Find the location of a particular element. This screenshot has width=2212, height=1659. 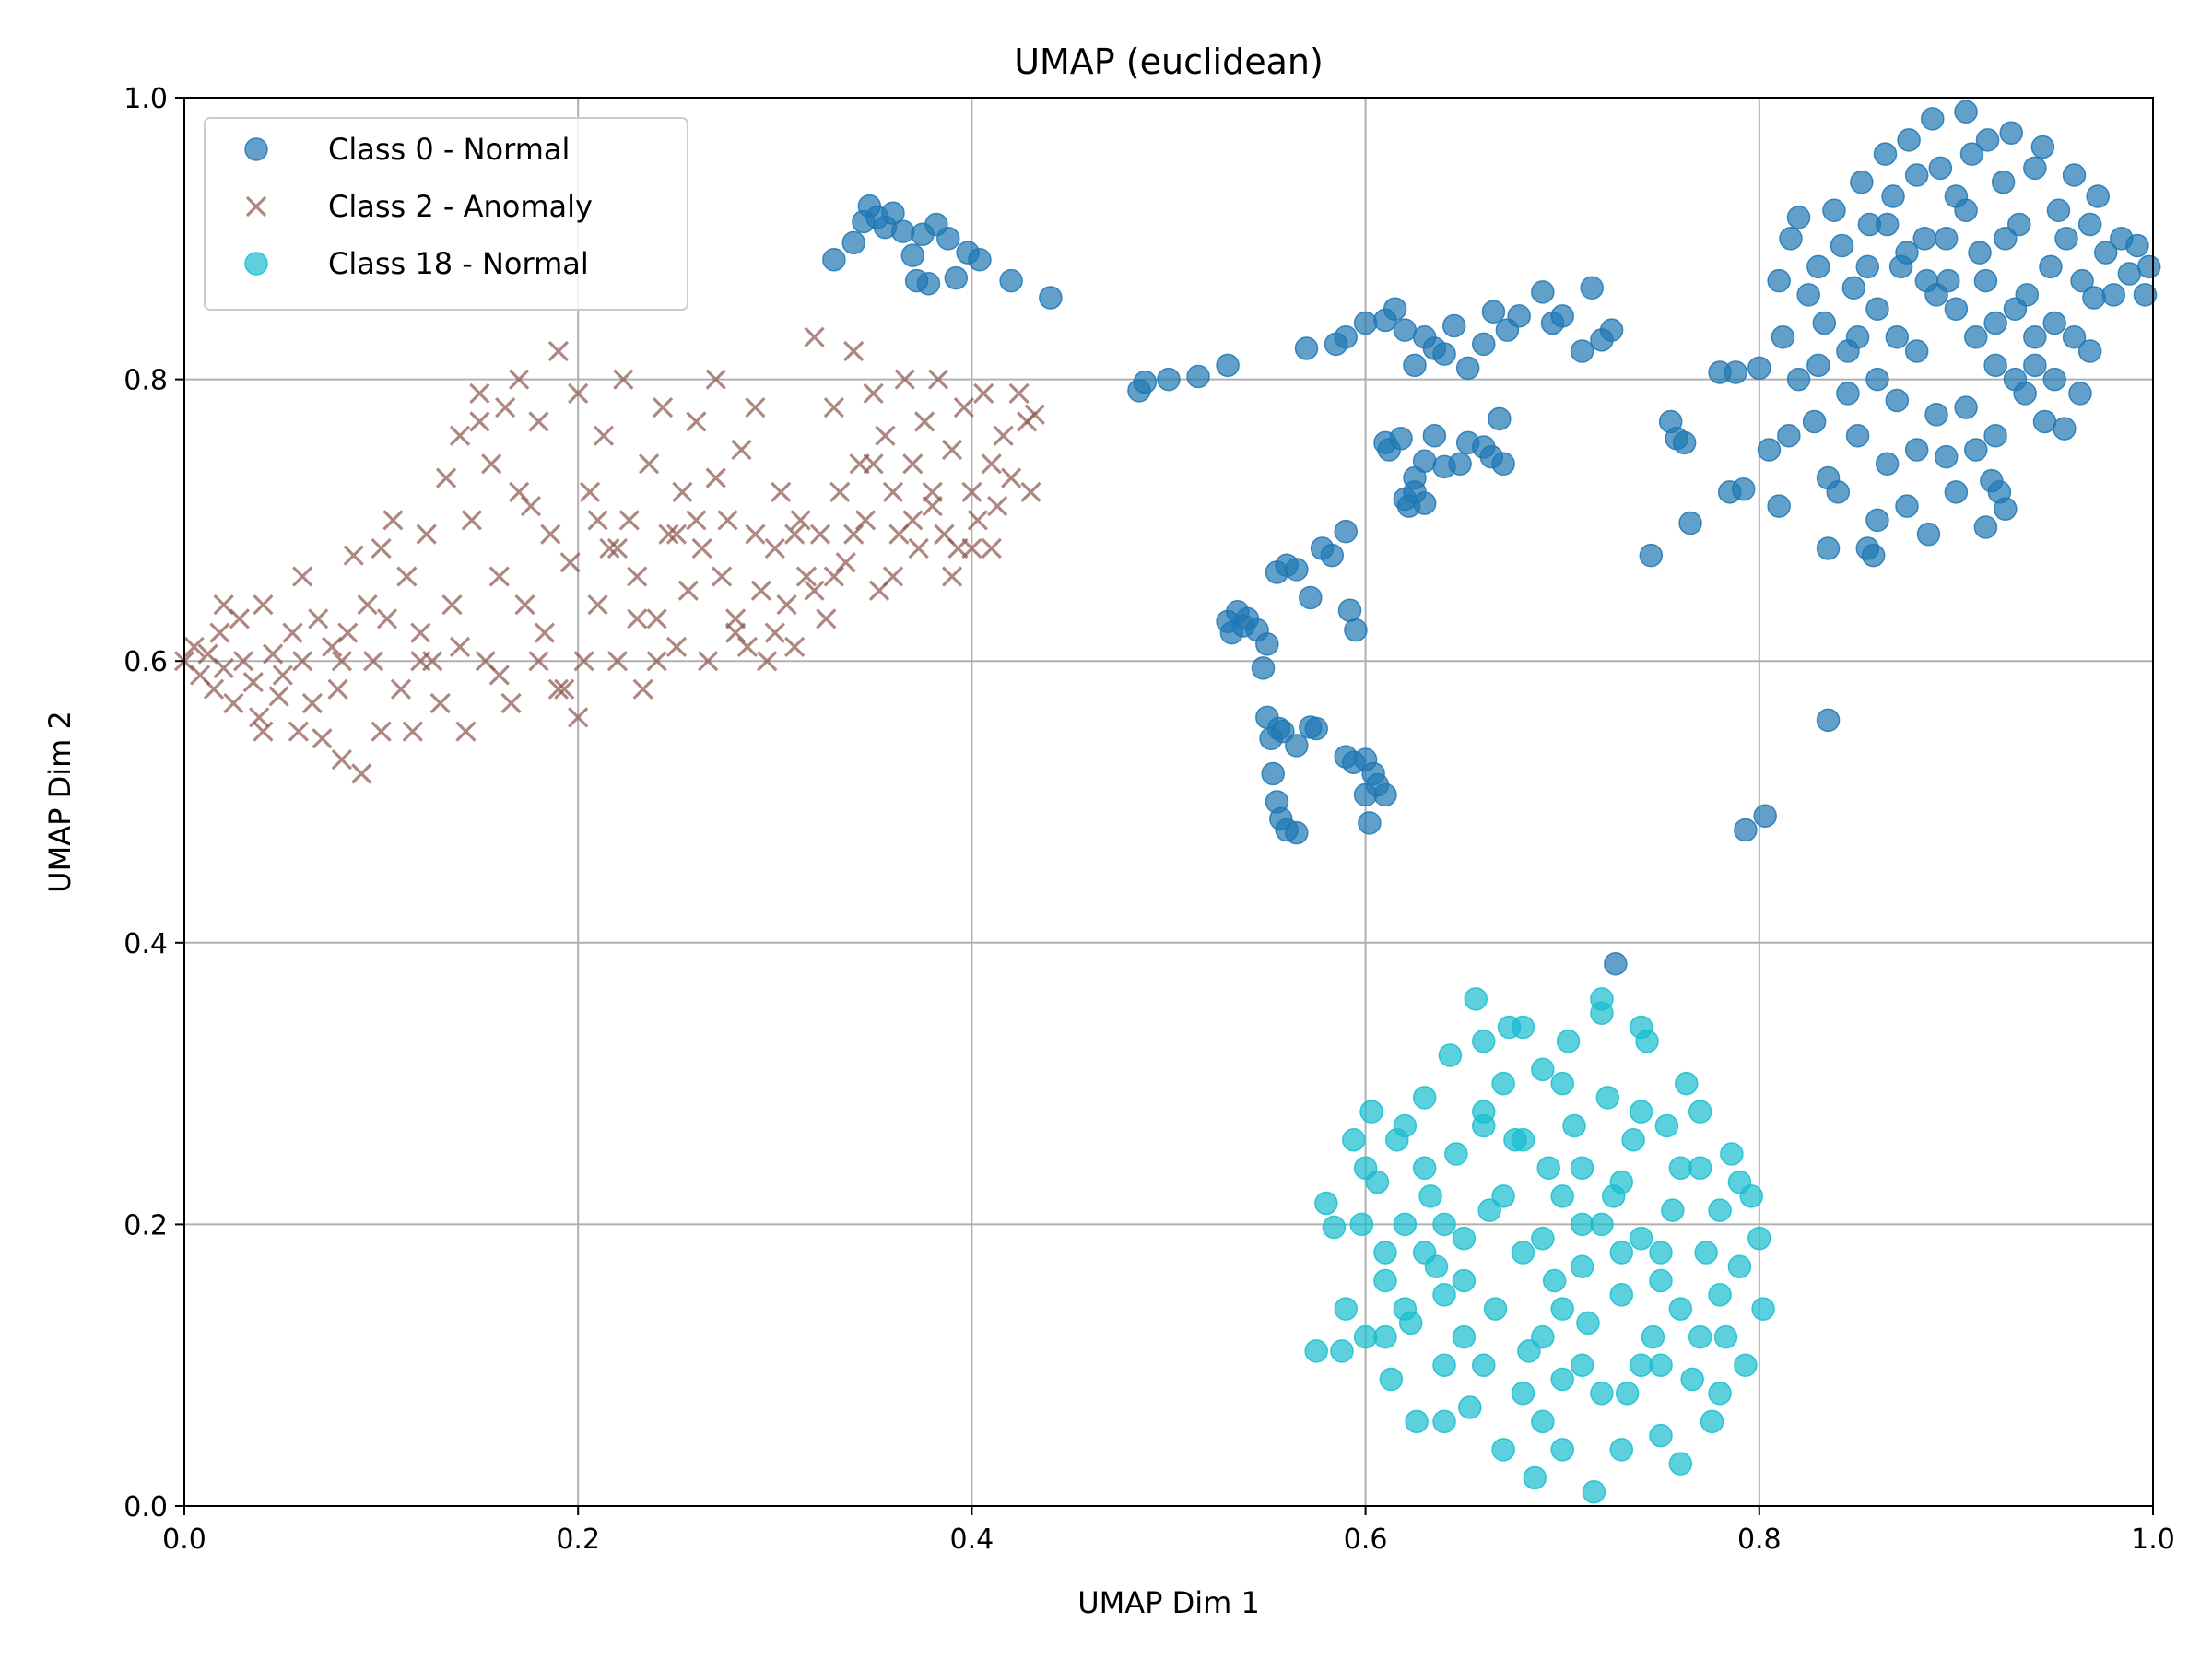

x-tick-label: 0.8 is located at coordinates (1759, 1540).